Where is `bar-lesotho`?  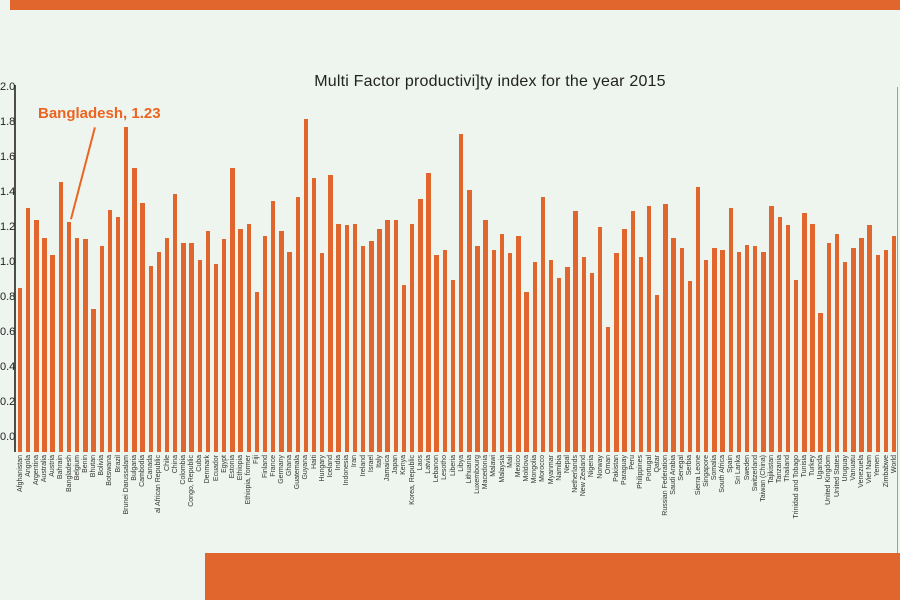 bar-lesotho is located at coordinates (445, 350).